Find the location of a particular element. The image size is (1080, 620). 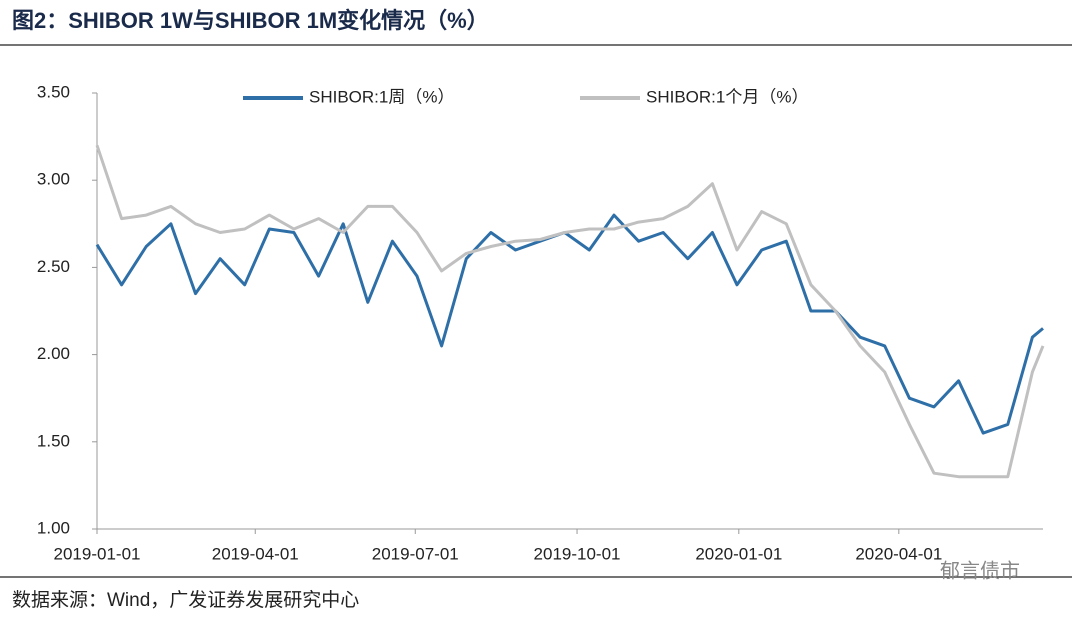

x-tick-label: 2020-04-01 is located at coordinates (898, 553).